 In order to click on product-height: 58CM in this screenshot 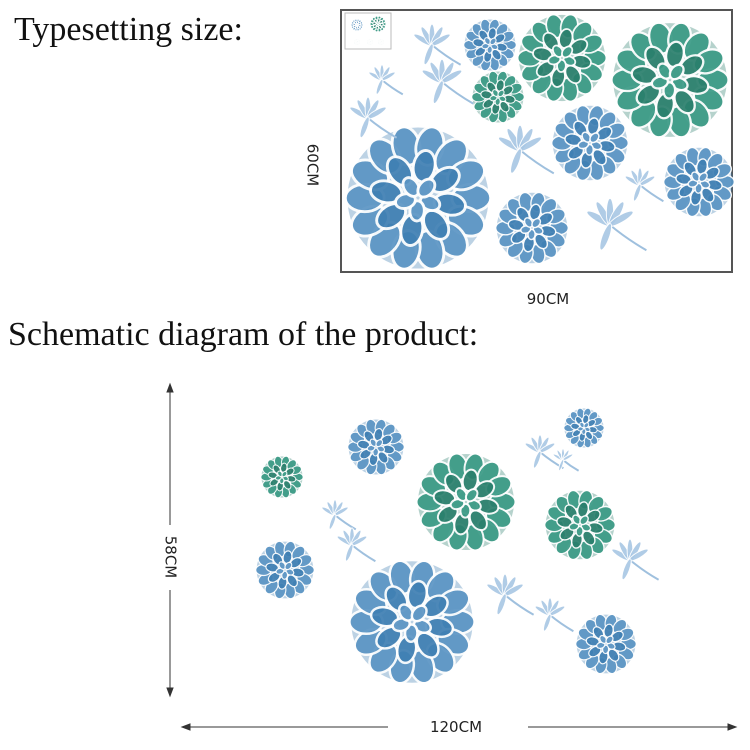, I will do `click(171, 557)`.